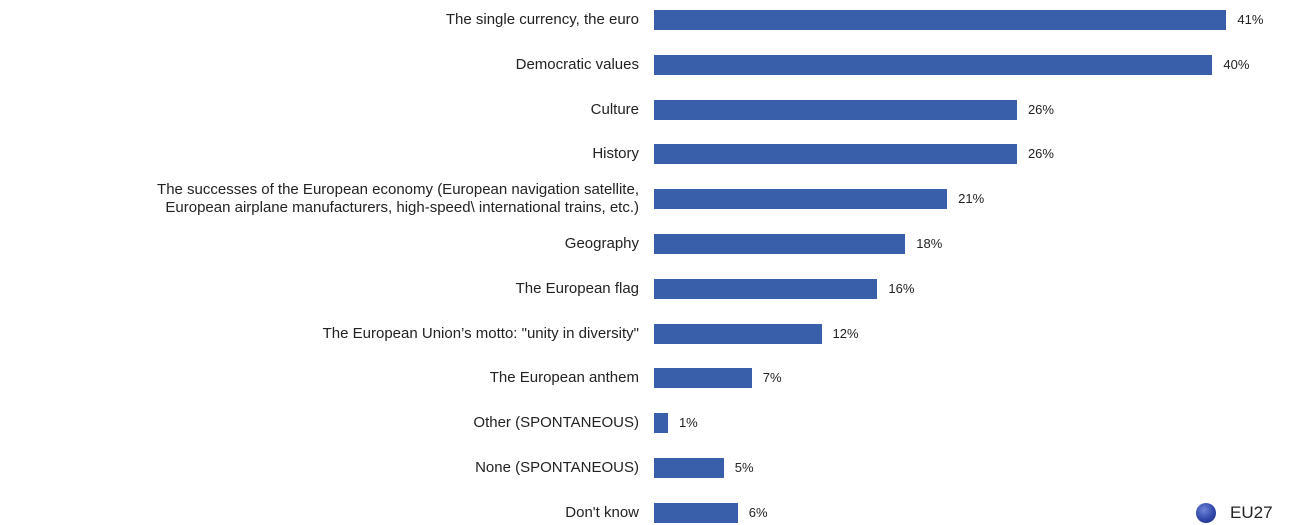  I want to click on category-label: History, so click(615, 154).